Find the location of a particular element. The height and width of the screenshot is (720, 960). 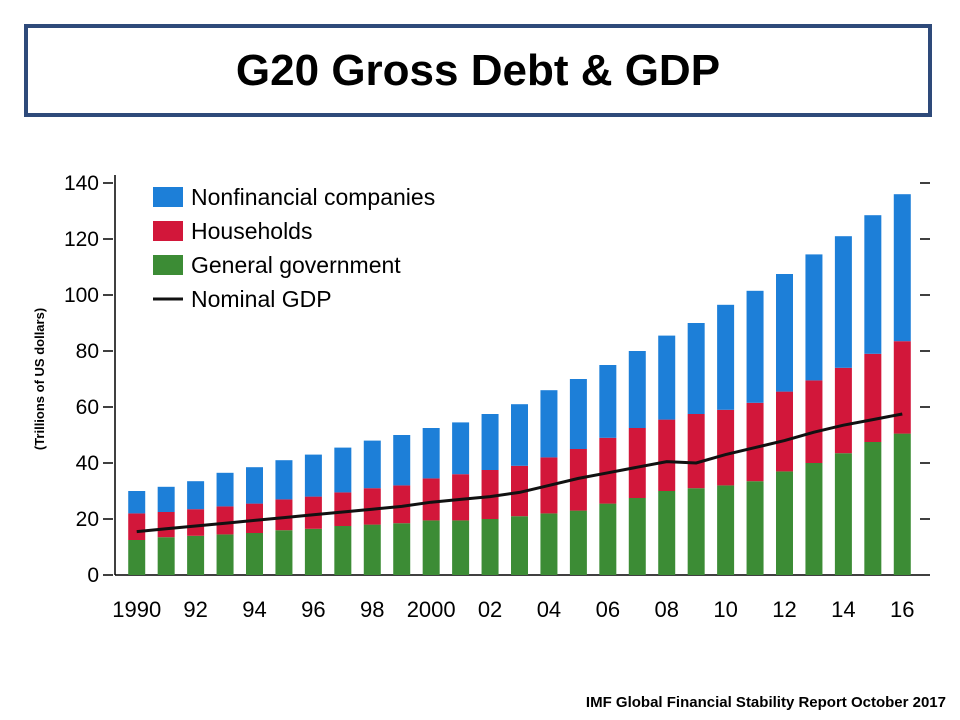

bar-general-government-2001 is located at coordinates (461, 547).